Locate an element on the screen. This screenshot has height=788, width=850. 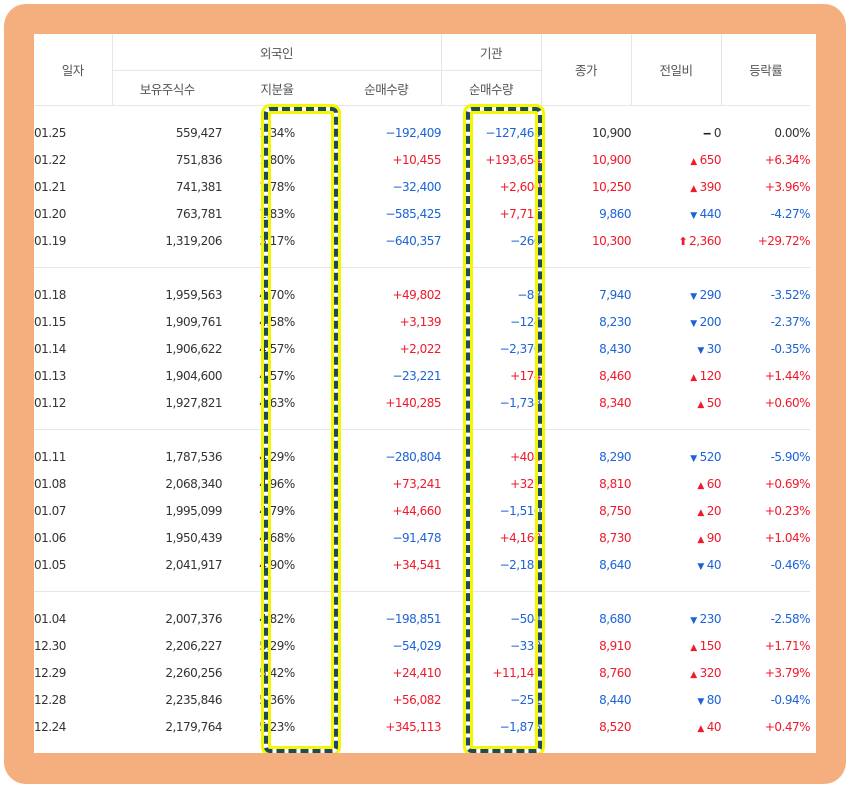
change-value: 80 is located at coordinates (714, 699).